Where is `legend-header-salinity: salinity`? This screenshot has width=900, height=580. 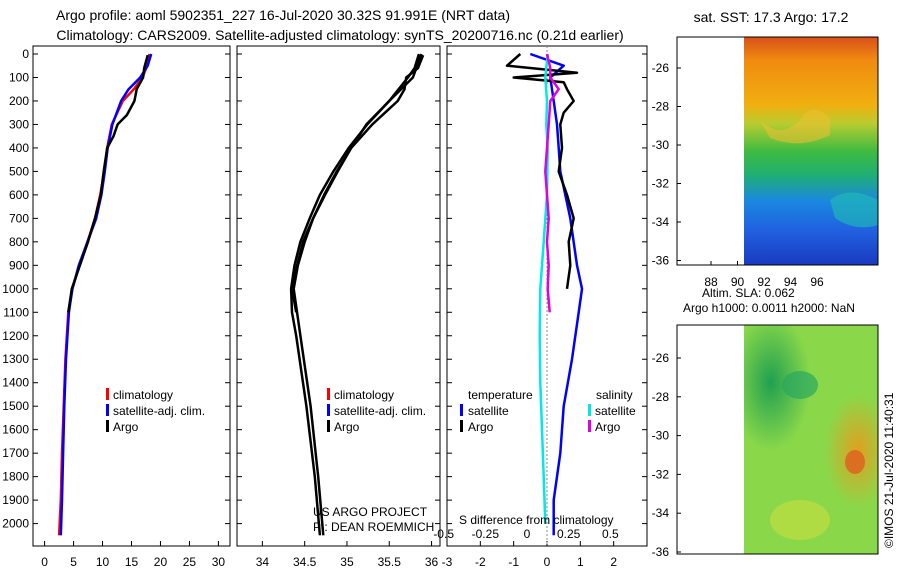
legend-header-salinity: salinity is located at coordinates (614, 395).